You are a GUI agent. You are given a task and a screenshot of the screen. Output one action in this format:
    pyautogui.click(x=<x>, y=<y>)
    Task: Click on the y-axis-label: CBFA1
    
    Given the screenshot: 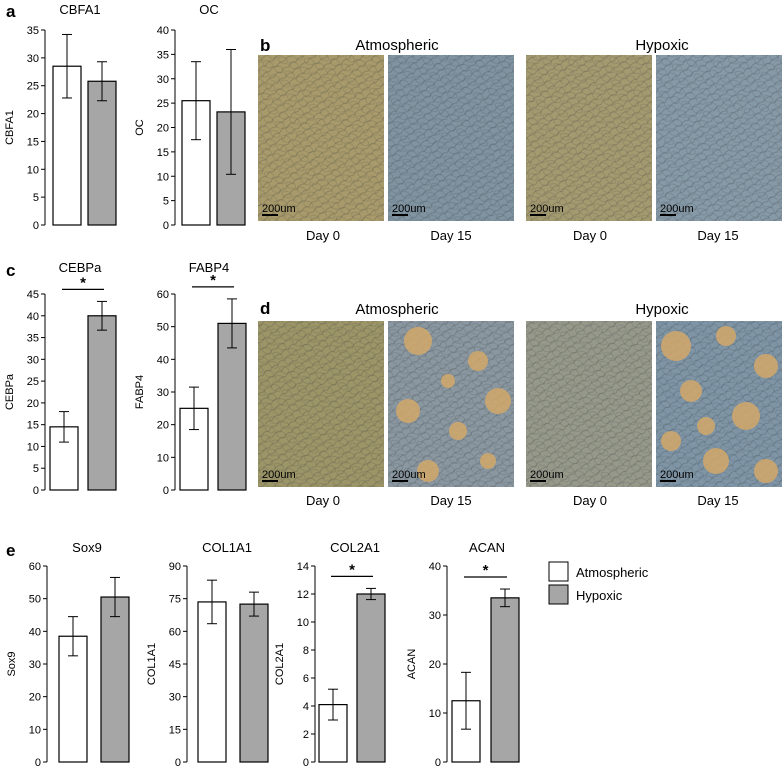 What is the action you would take?
    pyautogui.click(x=10, y=127)
    